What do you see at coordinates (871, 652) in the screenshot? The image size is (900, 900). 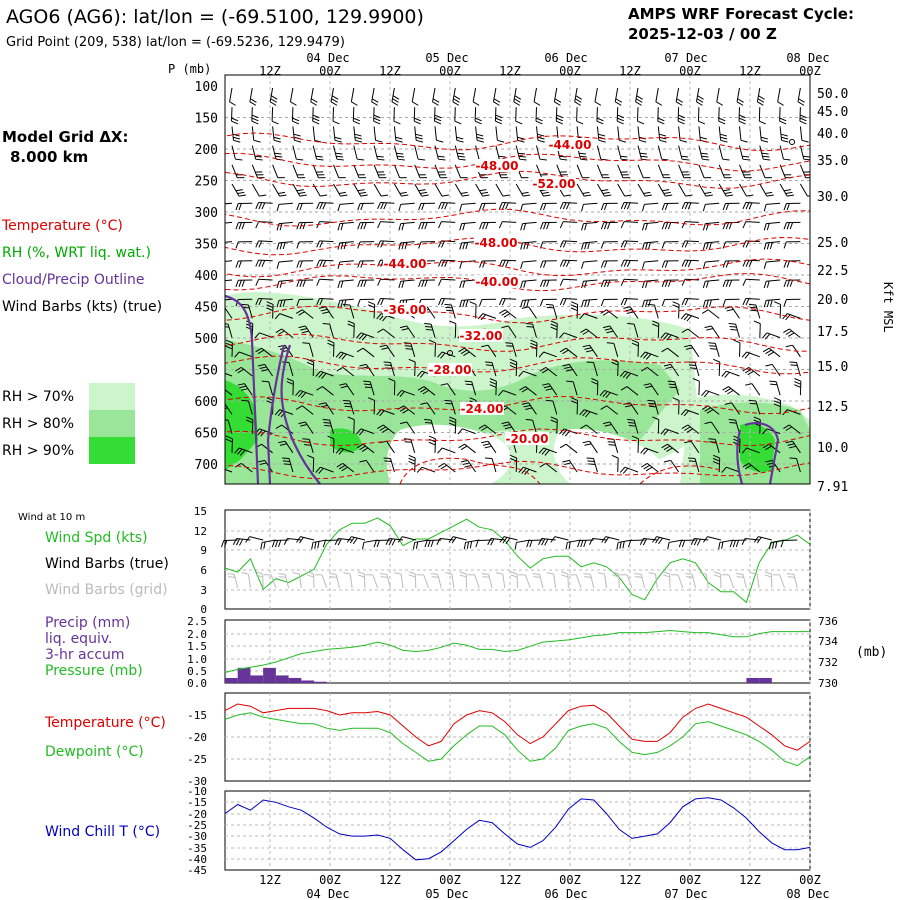 I see `pressure-unit-label: (mb)` at bounding box center [871, 652].